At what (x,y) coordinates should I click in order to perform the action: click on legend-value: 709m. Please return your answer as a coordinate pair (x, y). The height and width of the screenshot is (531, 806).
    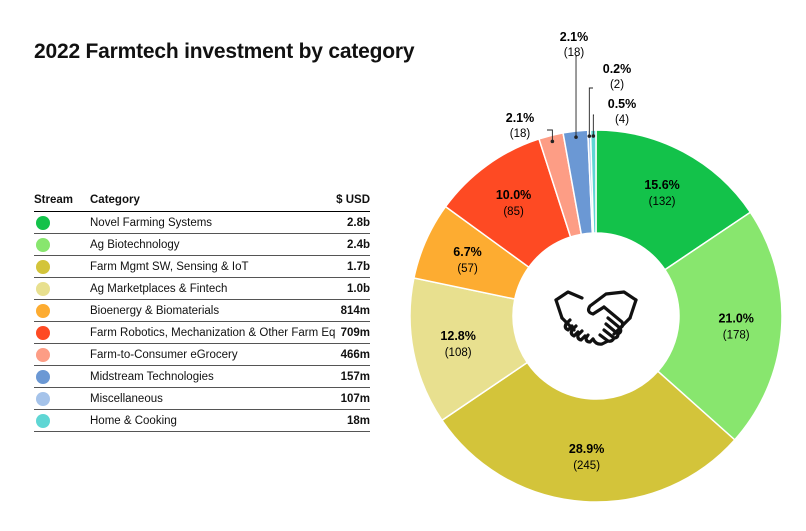
    Looking at the image, I should click on (353, 332).